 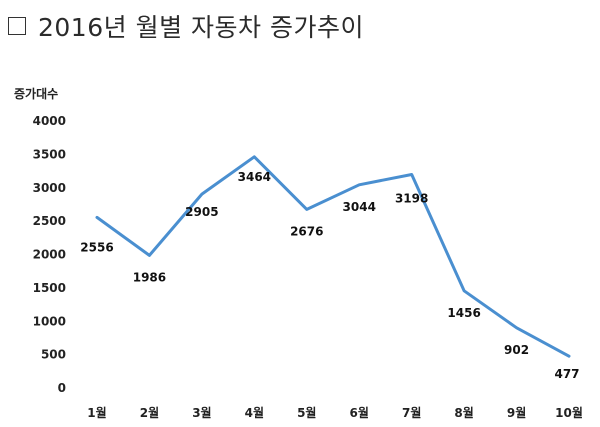 I want to click on x-tick-label: 1월, so click(x=96, y=412).